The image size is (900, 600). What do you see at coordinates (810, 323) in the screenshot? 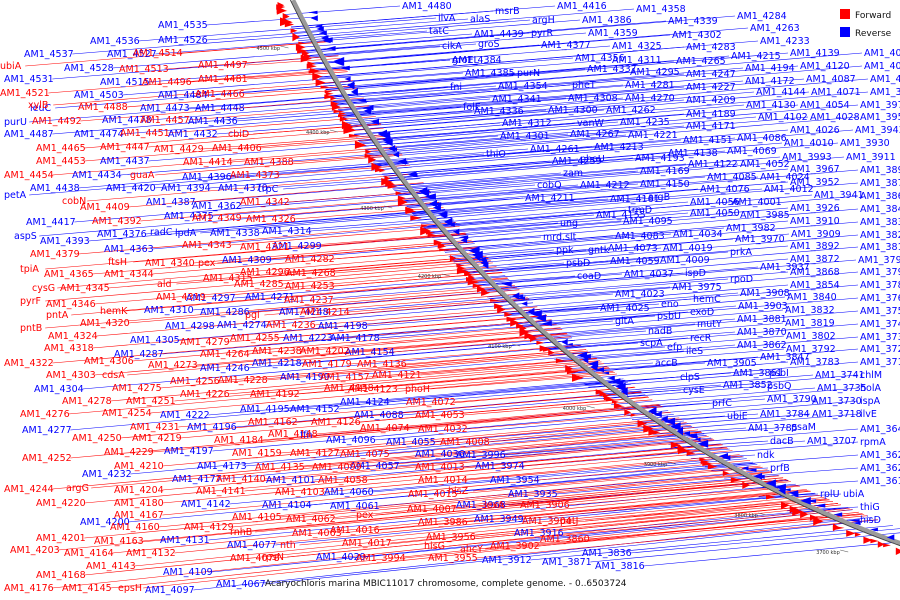
I see `gene-label: AM1_3819` at bounding box center [810, 323].